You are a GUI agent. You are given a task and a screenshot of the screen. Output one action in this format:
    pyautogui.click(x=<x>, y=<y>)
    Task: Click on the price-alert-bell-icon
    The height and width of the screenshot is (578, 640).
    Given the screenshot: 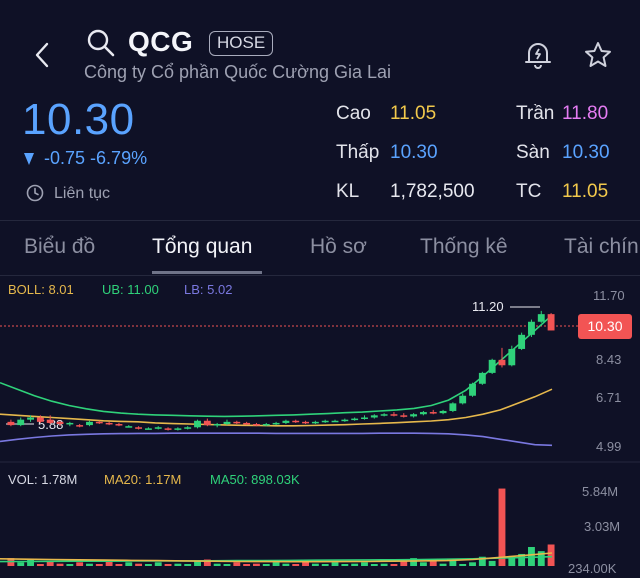 What is the action you would take?
    pyautogui.click(x=538, y=55)
    